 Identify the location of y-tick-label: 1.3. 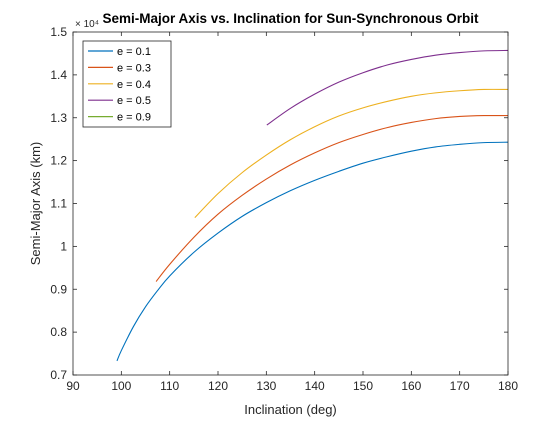
(58, 118).